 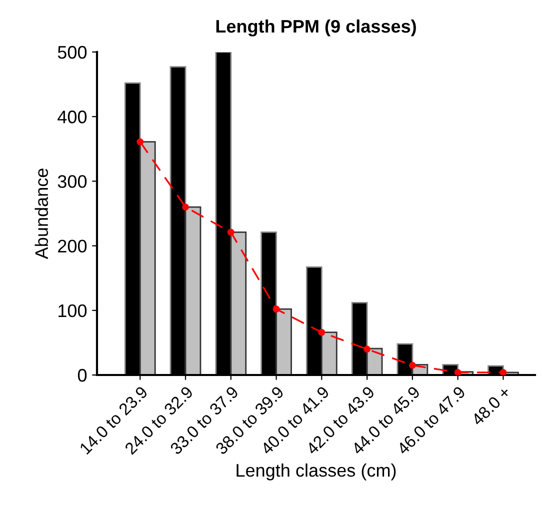 What do you see at coordinates (41, 214) in the screenshot?
I see `y-axis-title: Abundance` at bounding box center [41, 214].